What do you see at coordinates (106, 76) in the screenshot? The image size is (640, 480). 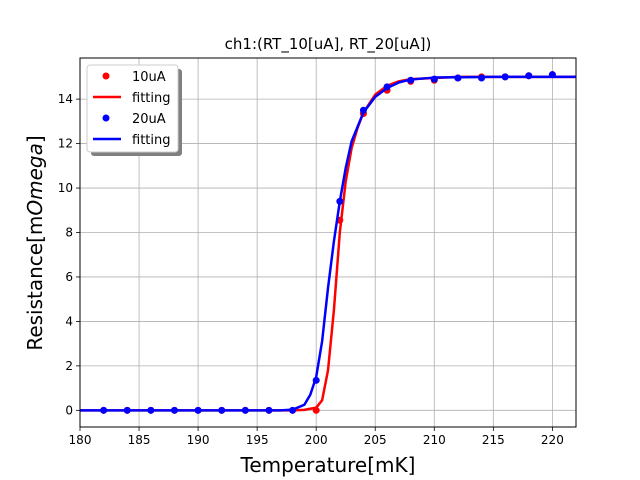 I see `legend-marker-10ua` at bounding box center [106, 76].